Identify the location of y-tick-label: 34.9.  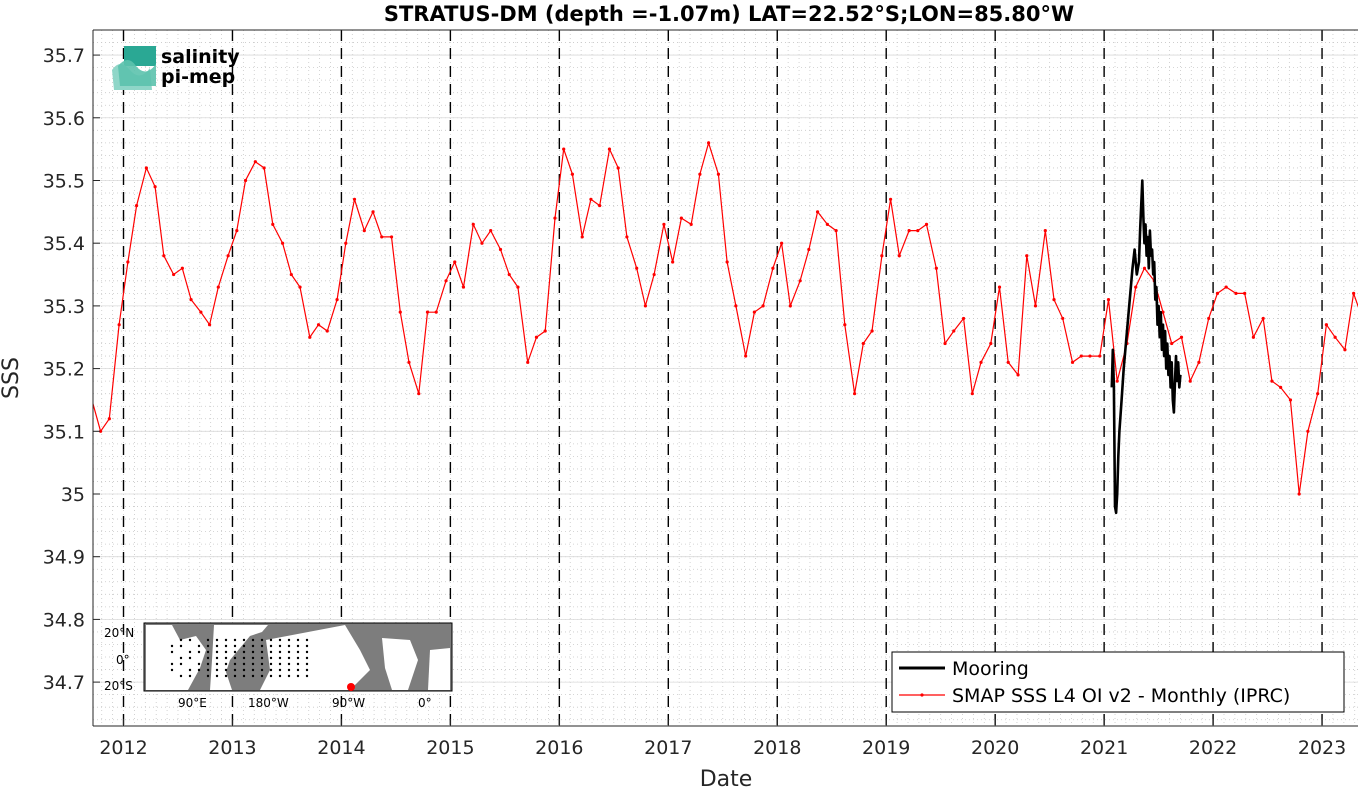
(64, 558).